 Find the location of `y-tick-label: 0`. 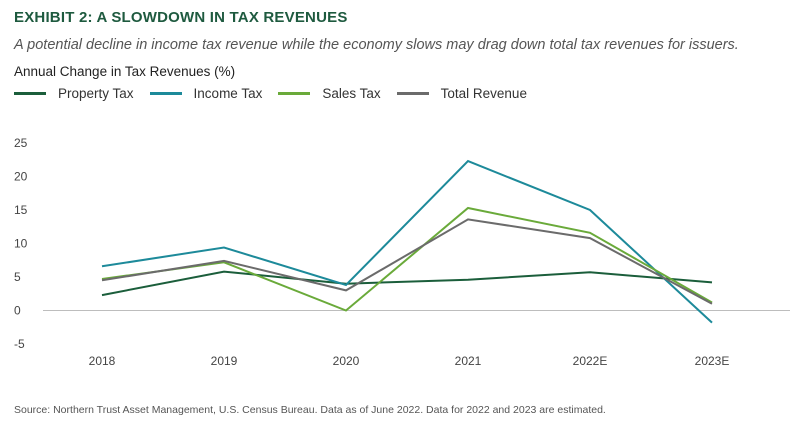

y-tick-label: 0 is located at coordinates (17, 311).